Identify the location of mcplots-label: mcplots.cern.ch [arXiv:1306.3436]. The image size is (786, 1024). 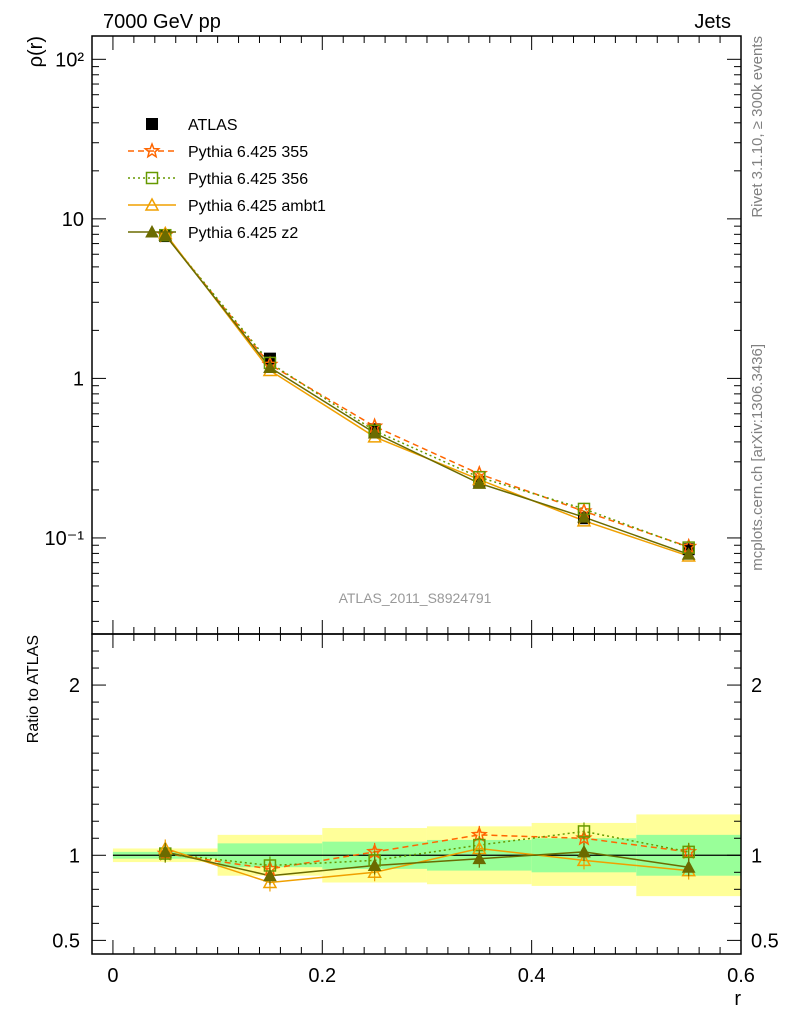
(757, 457).